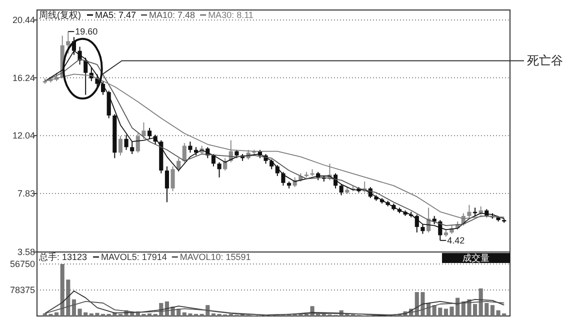 This screenshot has height=330, width=580. Describe the element at coordinates (456, 240) in the screenshot. I see `annotation: 4.42` at that location.